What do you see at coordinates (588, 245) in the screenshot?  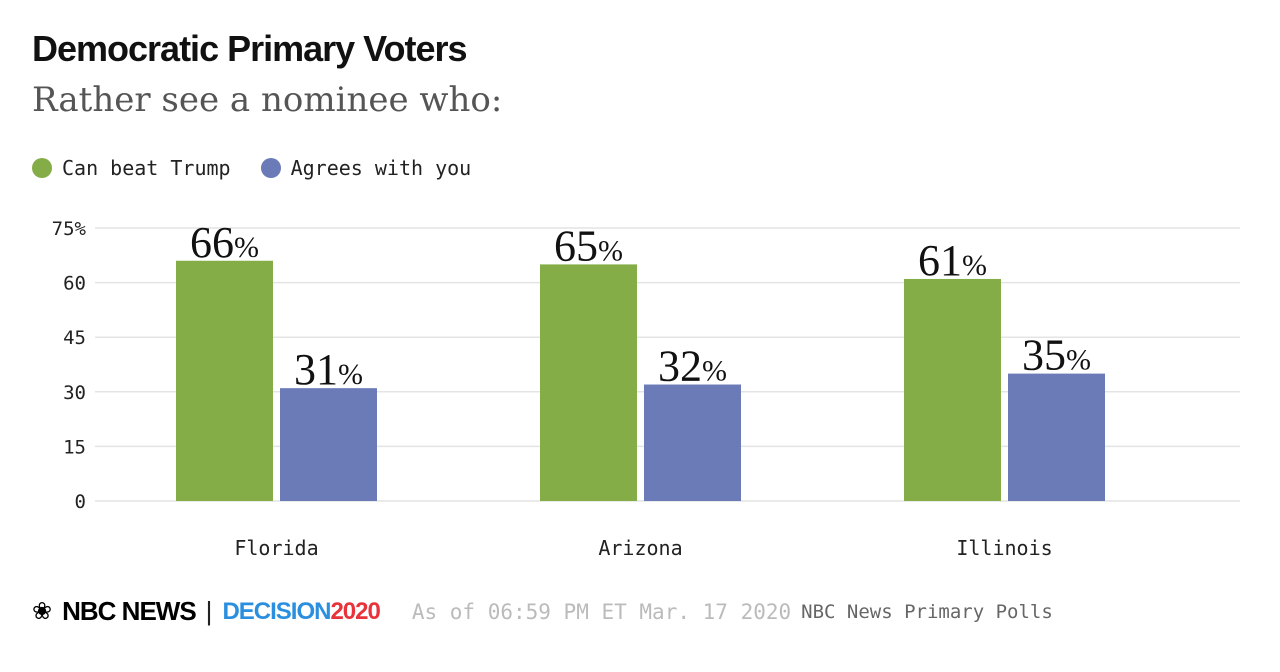 I see `data-label: 65%` at bounding box center [588, 245].